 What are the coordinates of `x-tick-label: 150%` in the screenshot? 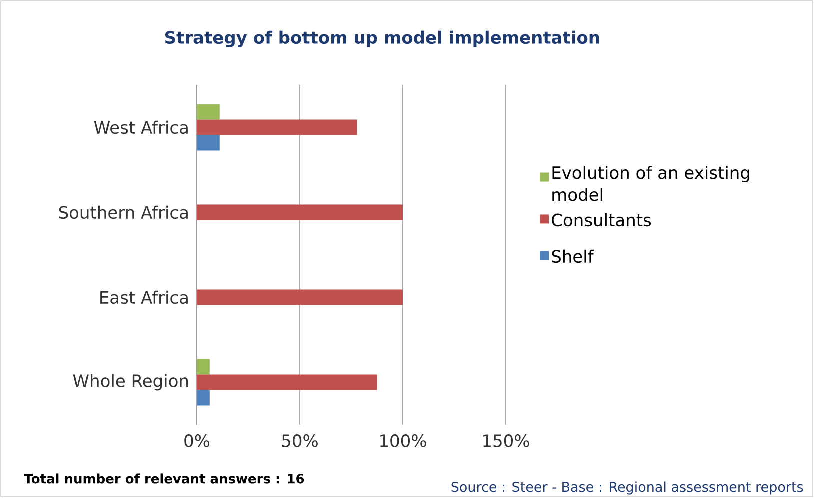 It's located at (507, 441).